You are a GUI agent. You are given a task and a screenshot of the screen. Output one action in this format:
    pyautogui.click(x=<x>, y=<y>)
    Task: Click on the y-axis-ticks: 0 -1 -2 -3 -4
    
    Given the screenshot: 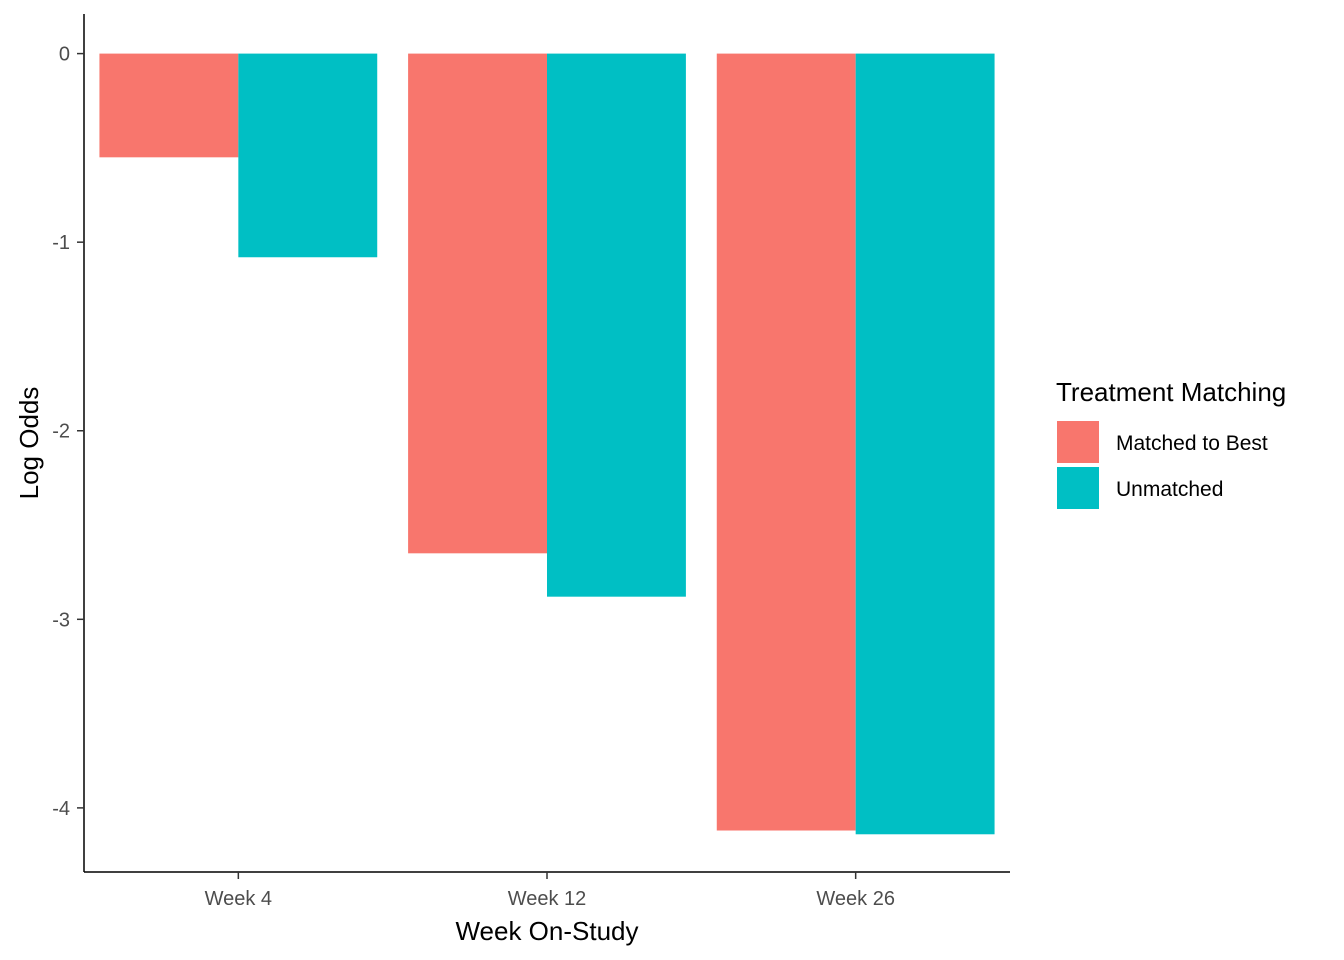 What is the action you would take?
    pyautogui.click(x=68, y=432)
    